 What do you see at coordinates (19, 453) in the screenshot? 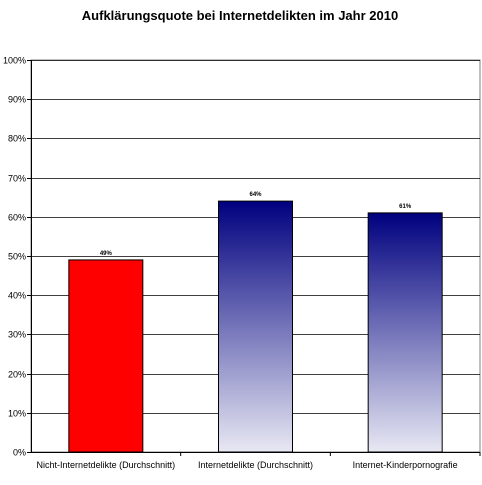
I see `y-tick-label: 0%` at bounding box center [19, 453].